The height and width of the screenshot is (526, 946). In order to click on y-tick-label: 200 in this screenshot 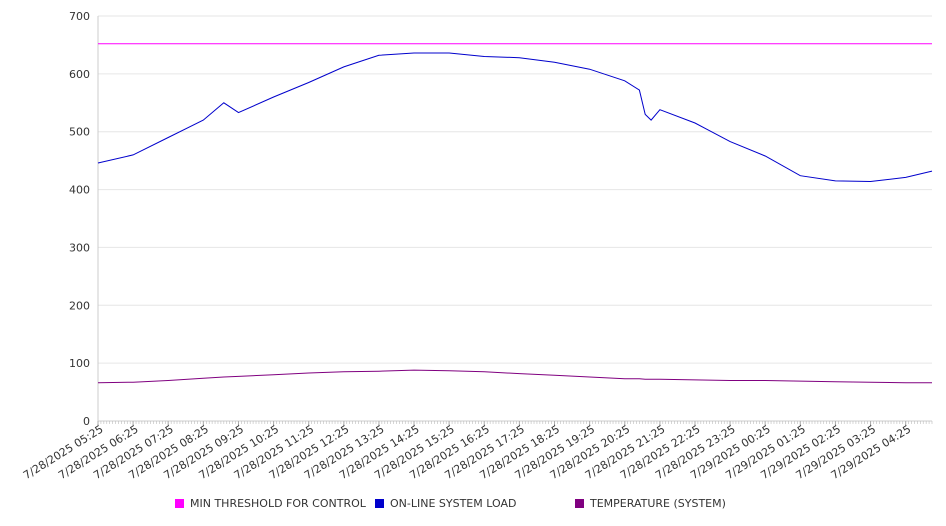, I will do `click(79, 305)`.